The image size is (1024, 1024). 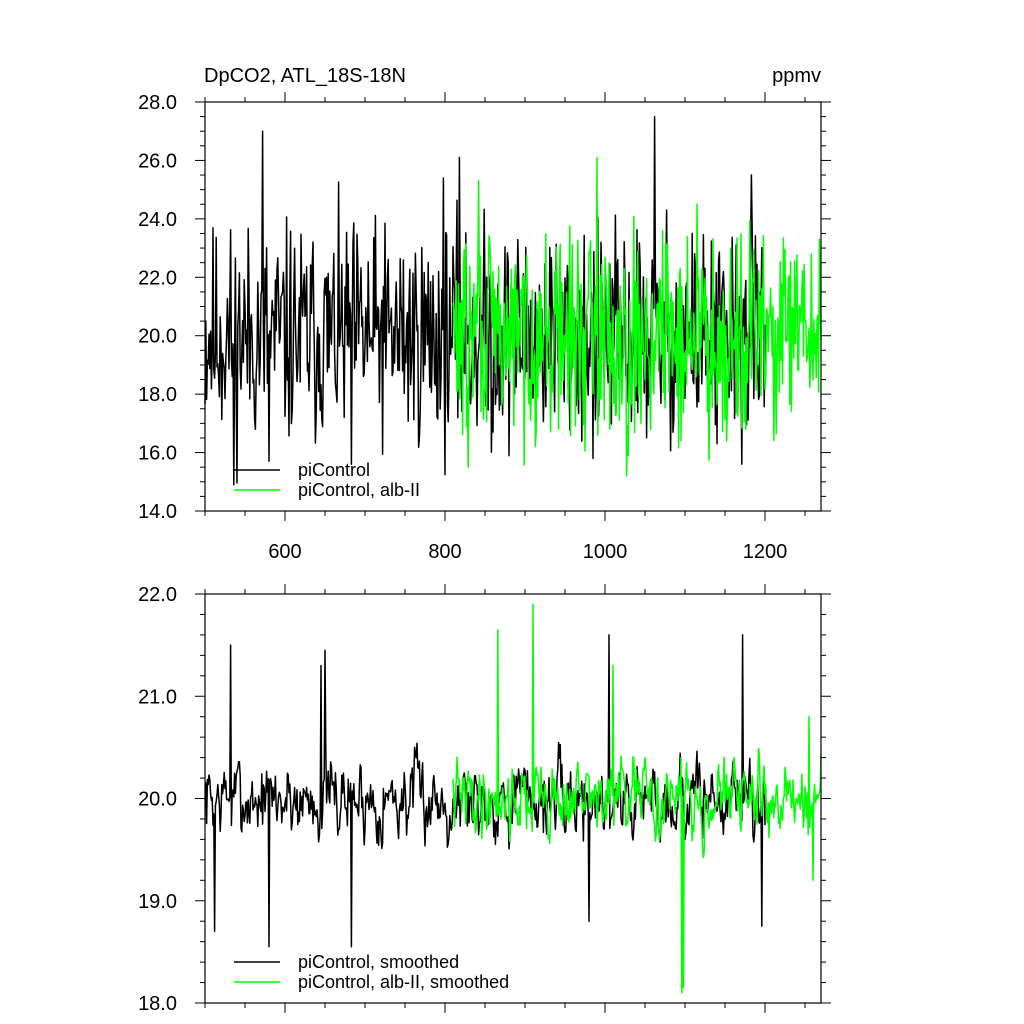 I want to click on y-tick-label: 26.0, so click(x=157, y=161).